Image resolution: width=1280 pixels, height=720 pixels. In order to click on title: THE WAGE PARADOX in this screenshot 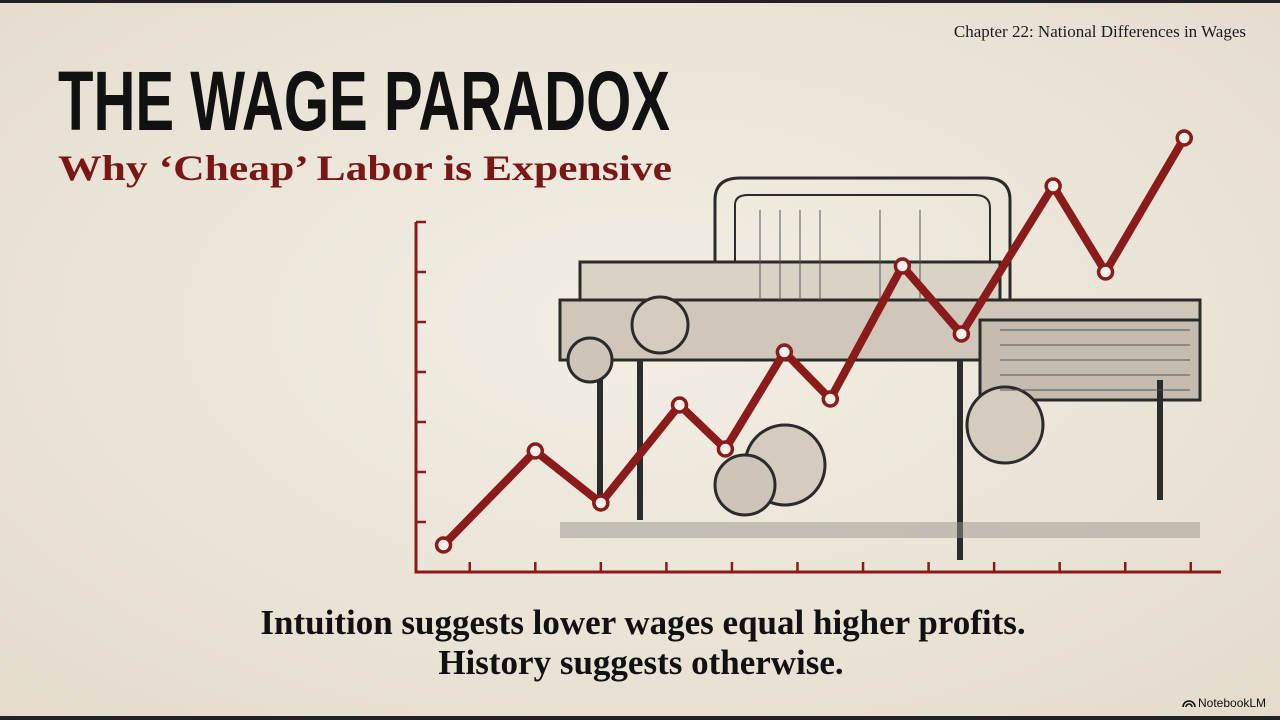, I will do `click(364, 101)`.